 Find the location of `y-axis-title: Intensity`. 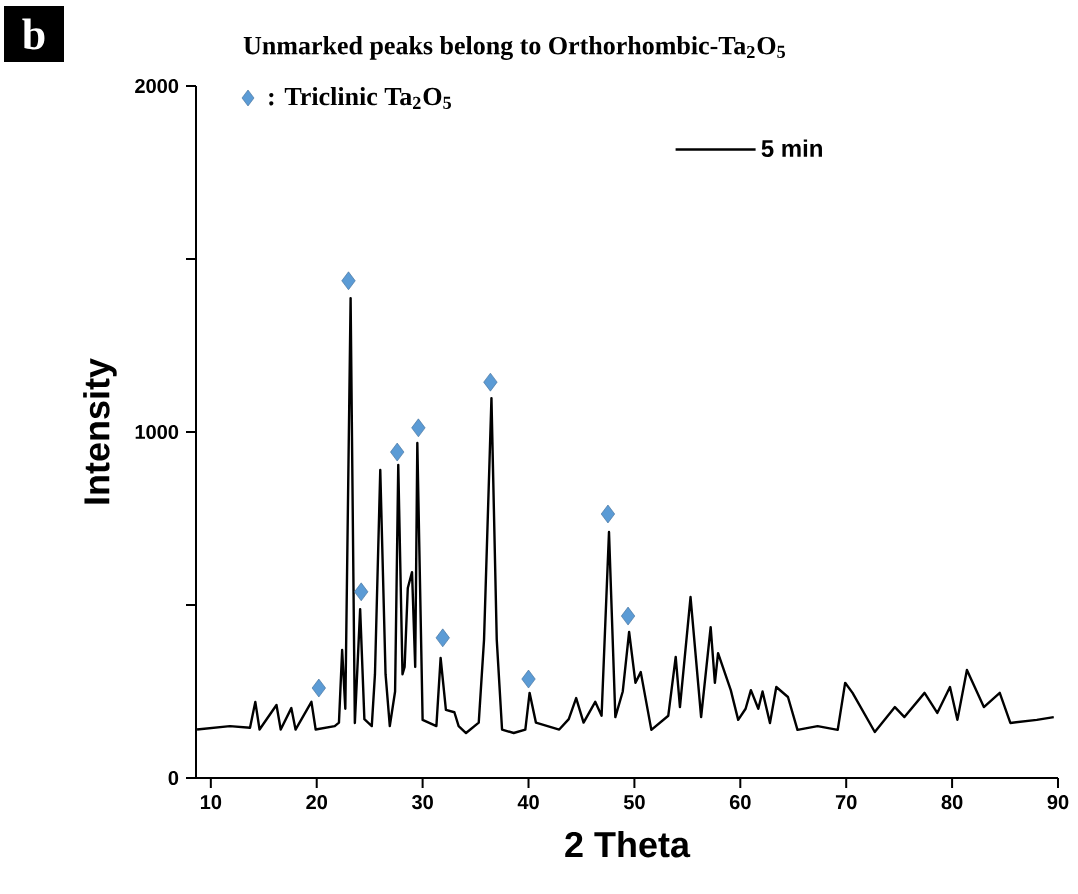

y-axis-title: Intensity is located at coordinates (100, 431).